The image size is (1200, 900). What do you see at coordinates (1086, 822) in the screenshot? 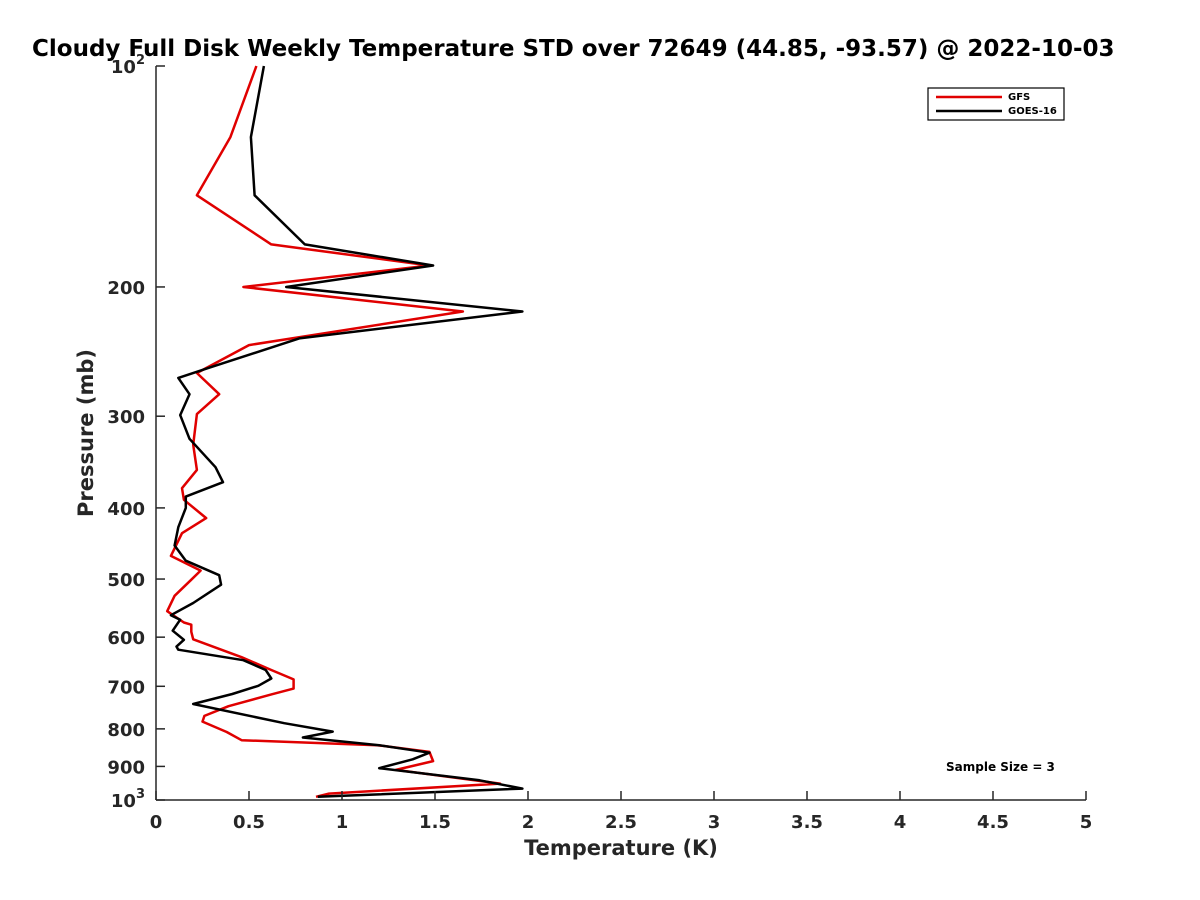
I see `x-tick-label: 5` at bounding box center [1086, 822].